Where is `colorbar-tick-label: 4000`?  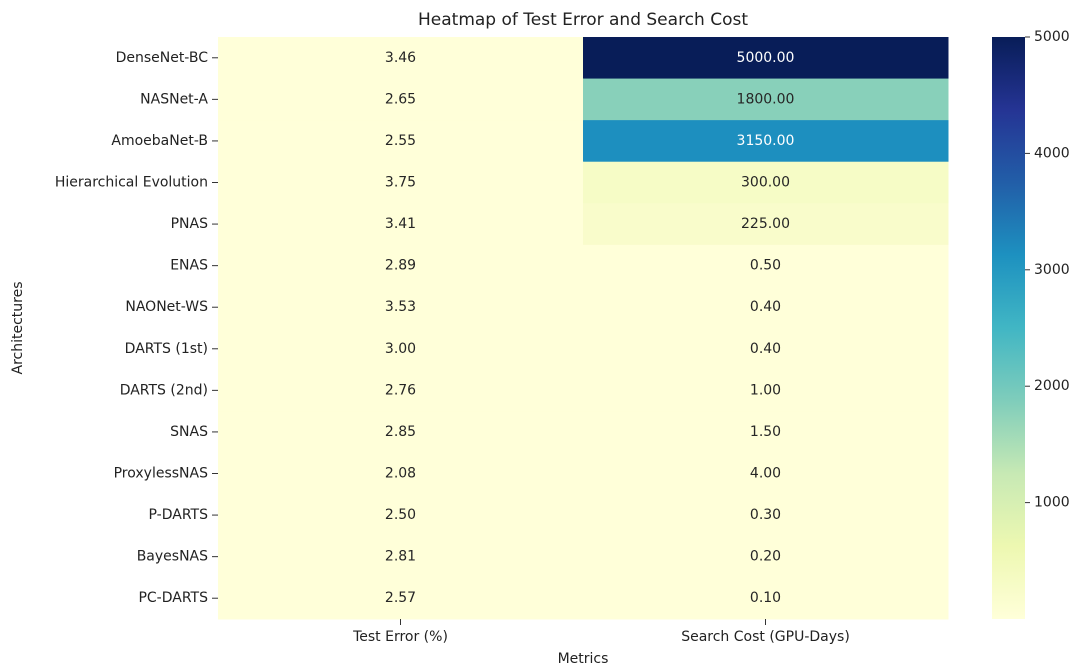 colorbar-tick-label: 4000 is located at coordinates (1052, 153).